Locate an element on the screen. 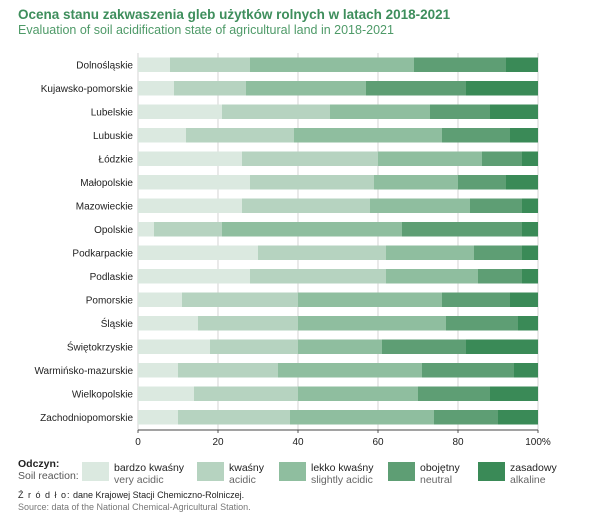 The width and height of the screenshot is (592, 512). category-label: Małopolskie is located at coordinates (106, 183).